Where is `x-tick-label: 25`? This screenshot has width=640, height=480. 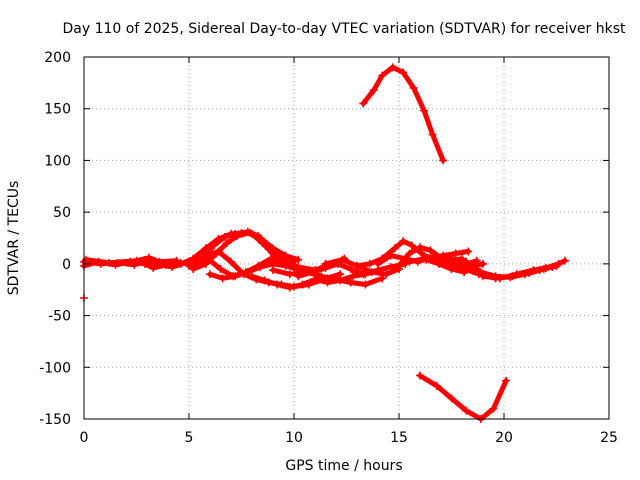
x-tick-label: 25 is located at coordinates (609, 438).